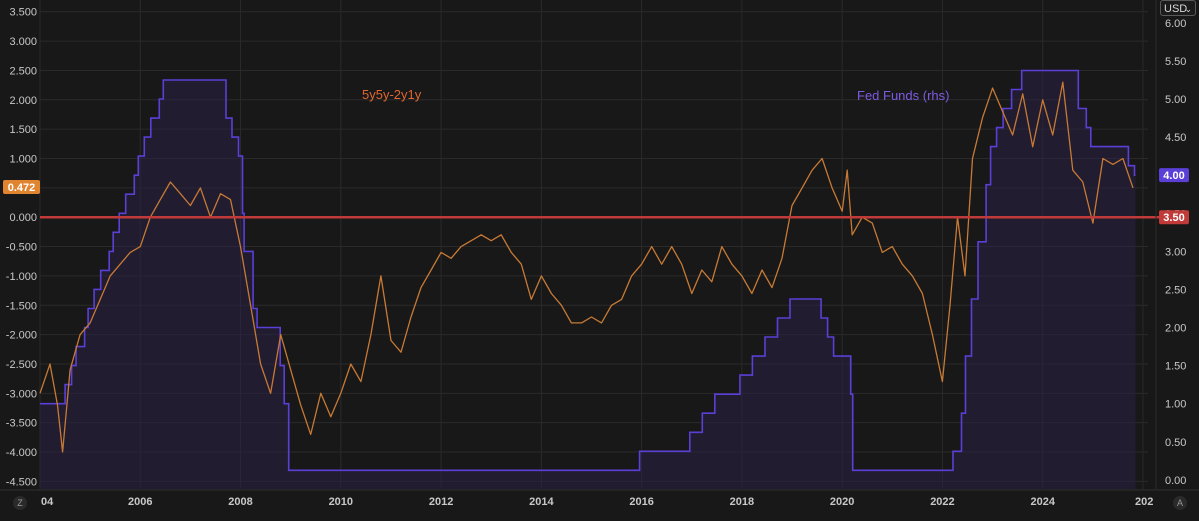 The image size is (1199, 521). Describe the element at coordinates (655, 95) in the screenshot. I see `annotation-layer: 5y5y-2y1y Fed Funds (rhs)` at that location.